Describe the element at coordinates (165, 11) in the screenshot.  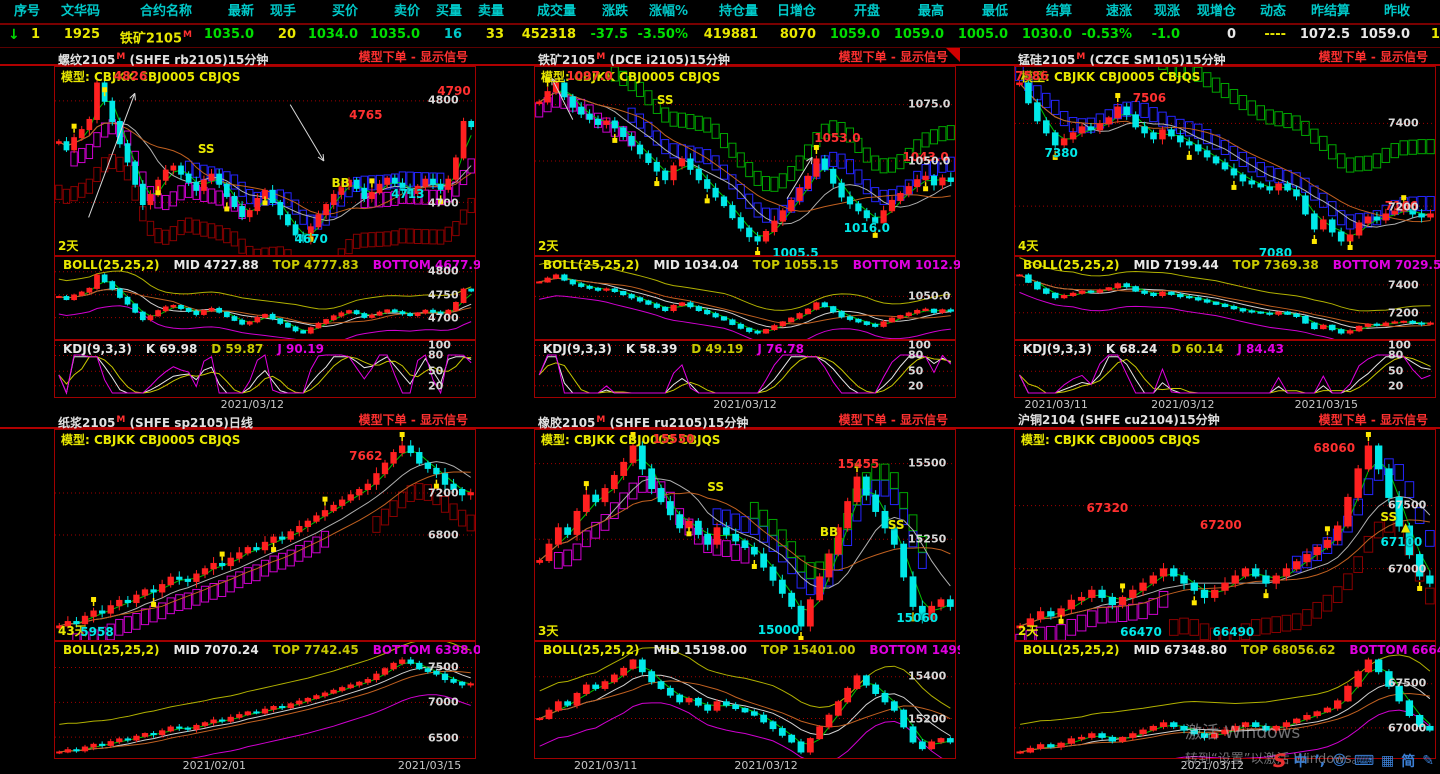
I see `quote-col-header: 合约名称` at that location.